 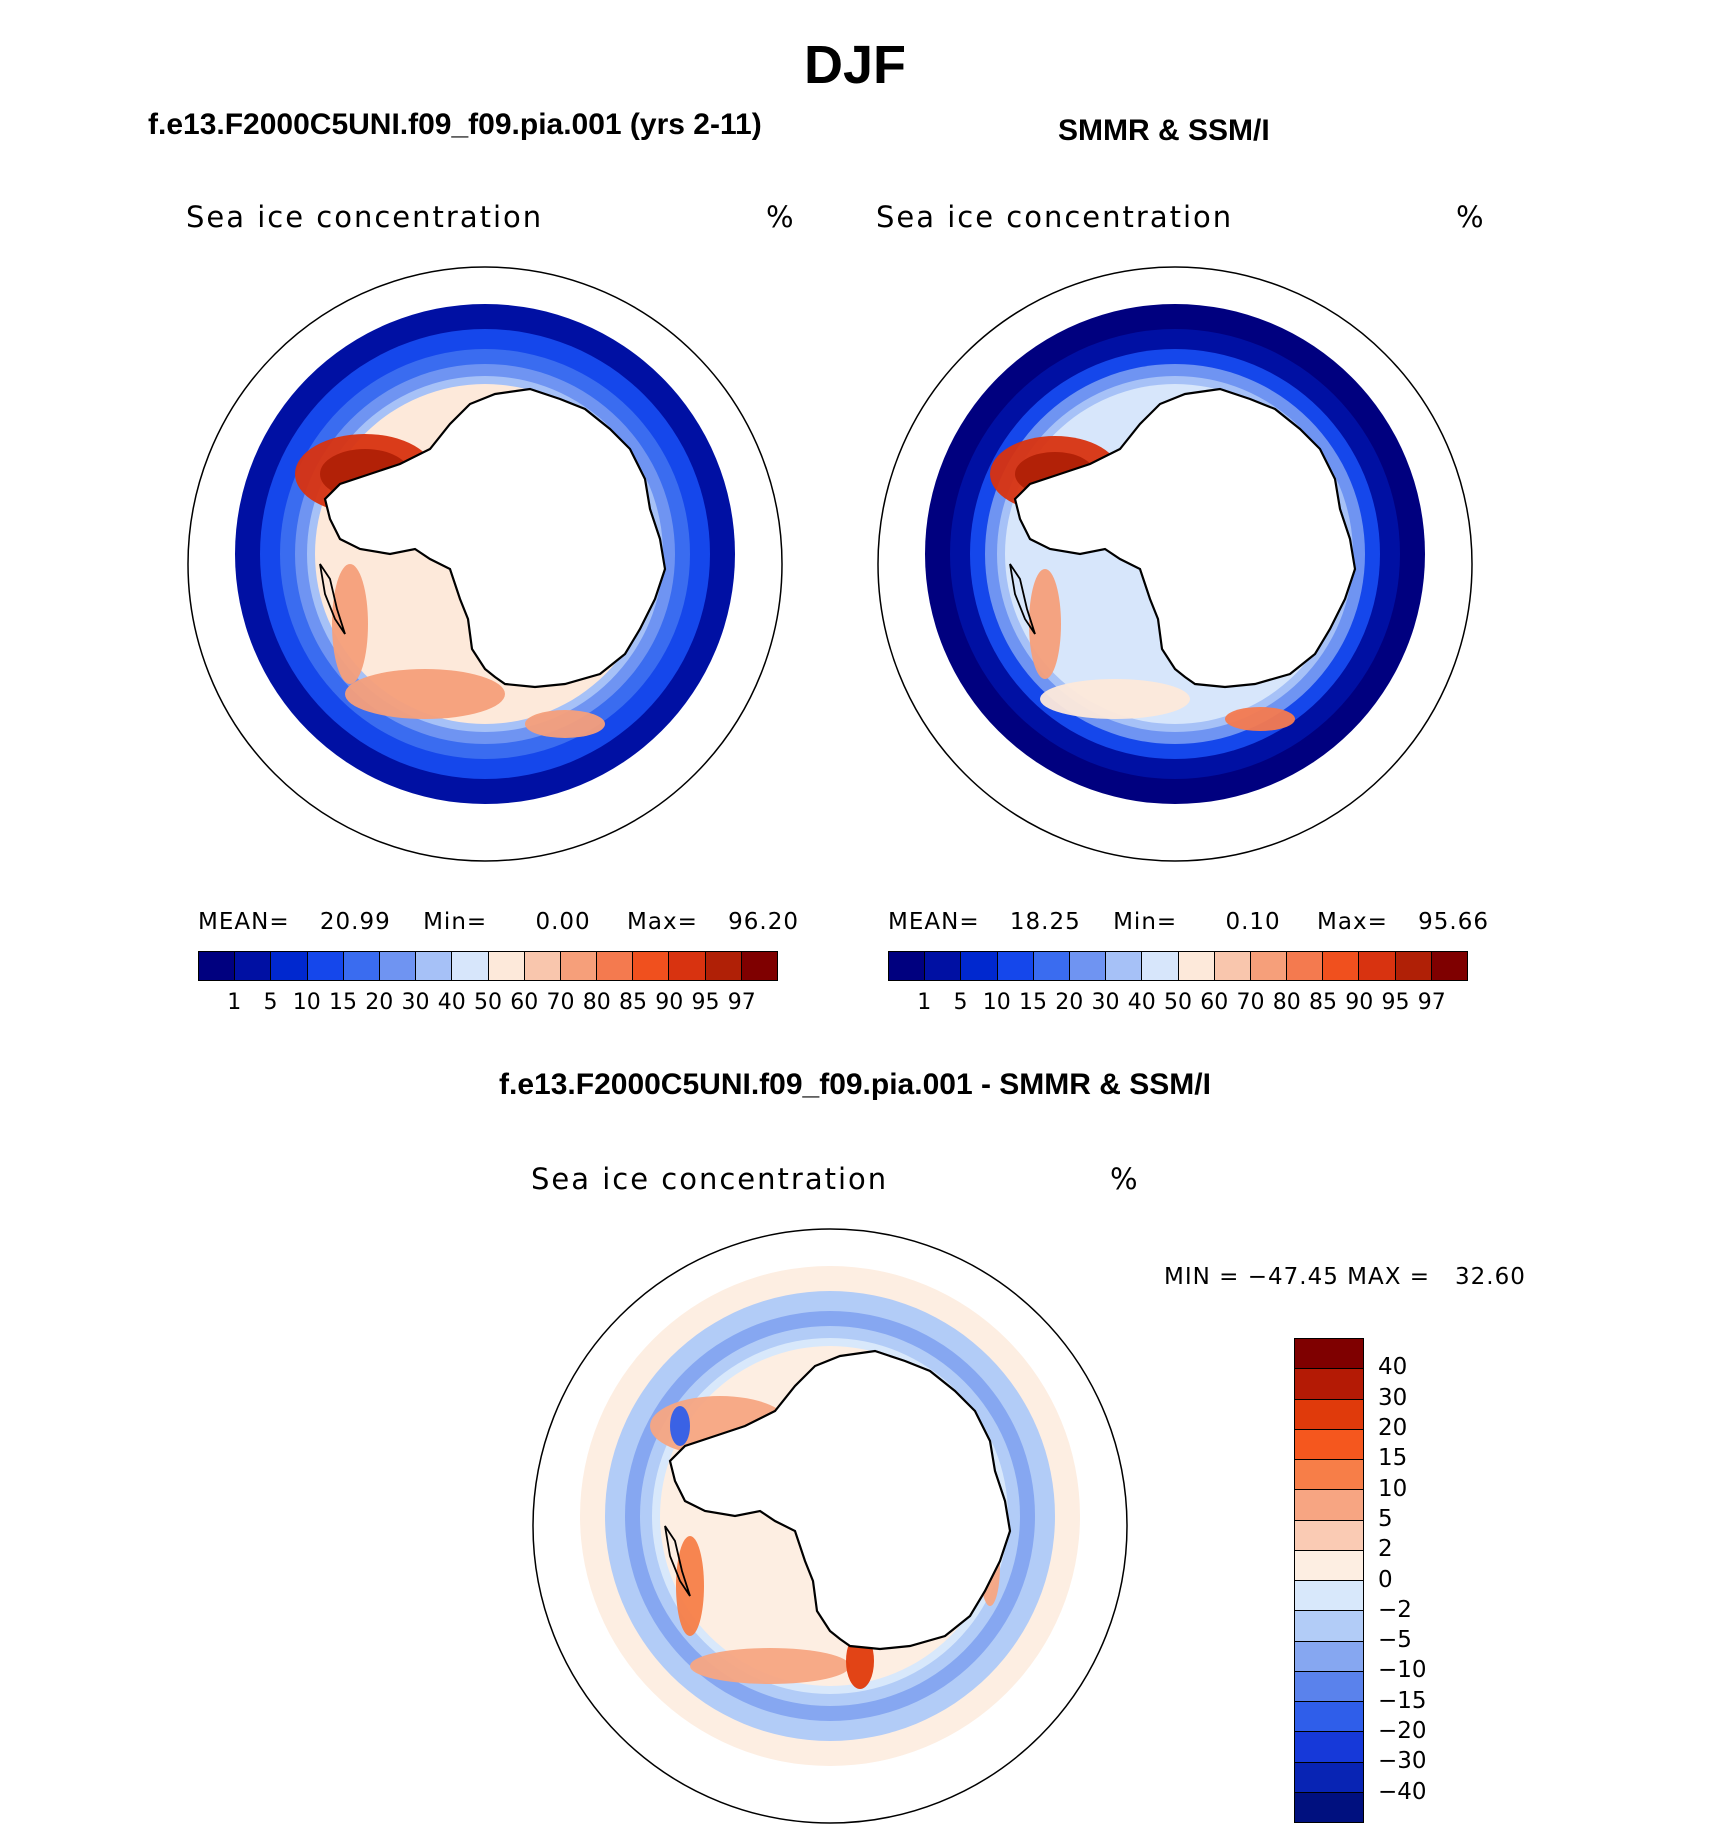 I want to click on diff-polar-map, so click(x=830, y=1526).